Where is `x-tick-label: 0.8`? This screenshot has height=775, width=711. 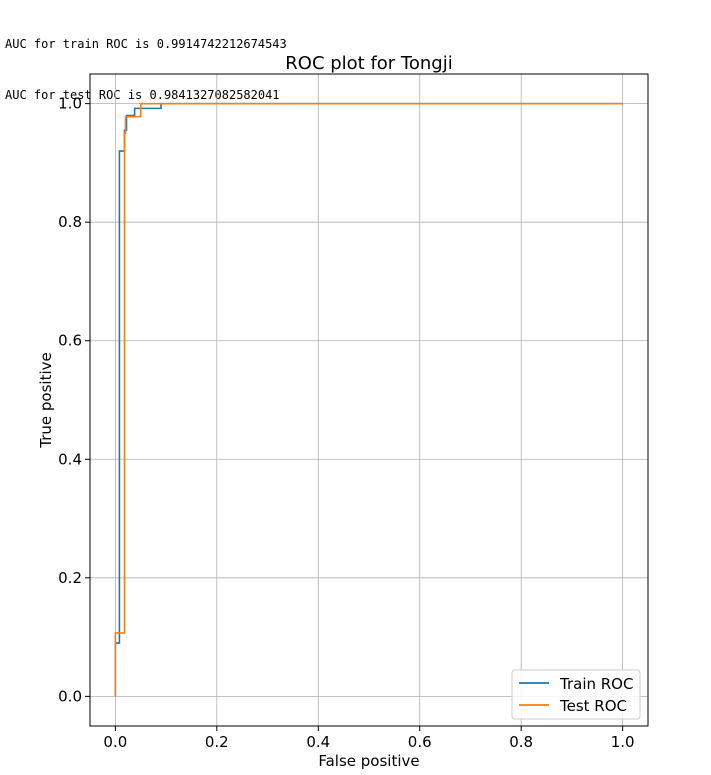
x-tick-label: 0.8 is located at coordinates (521, 742).